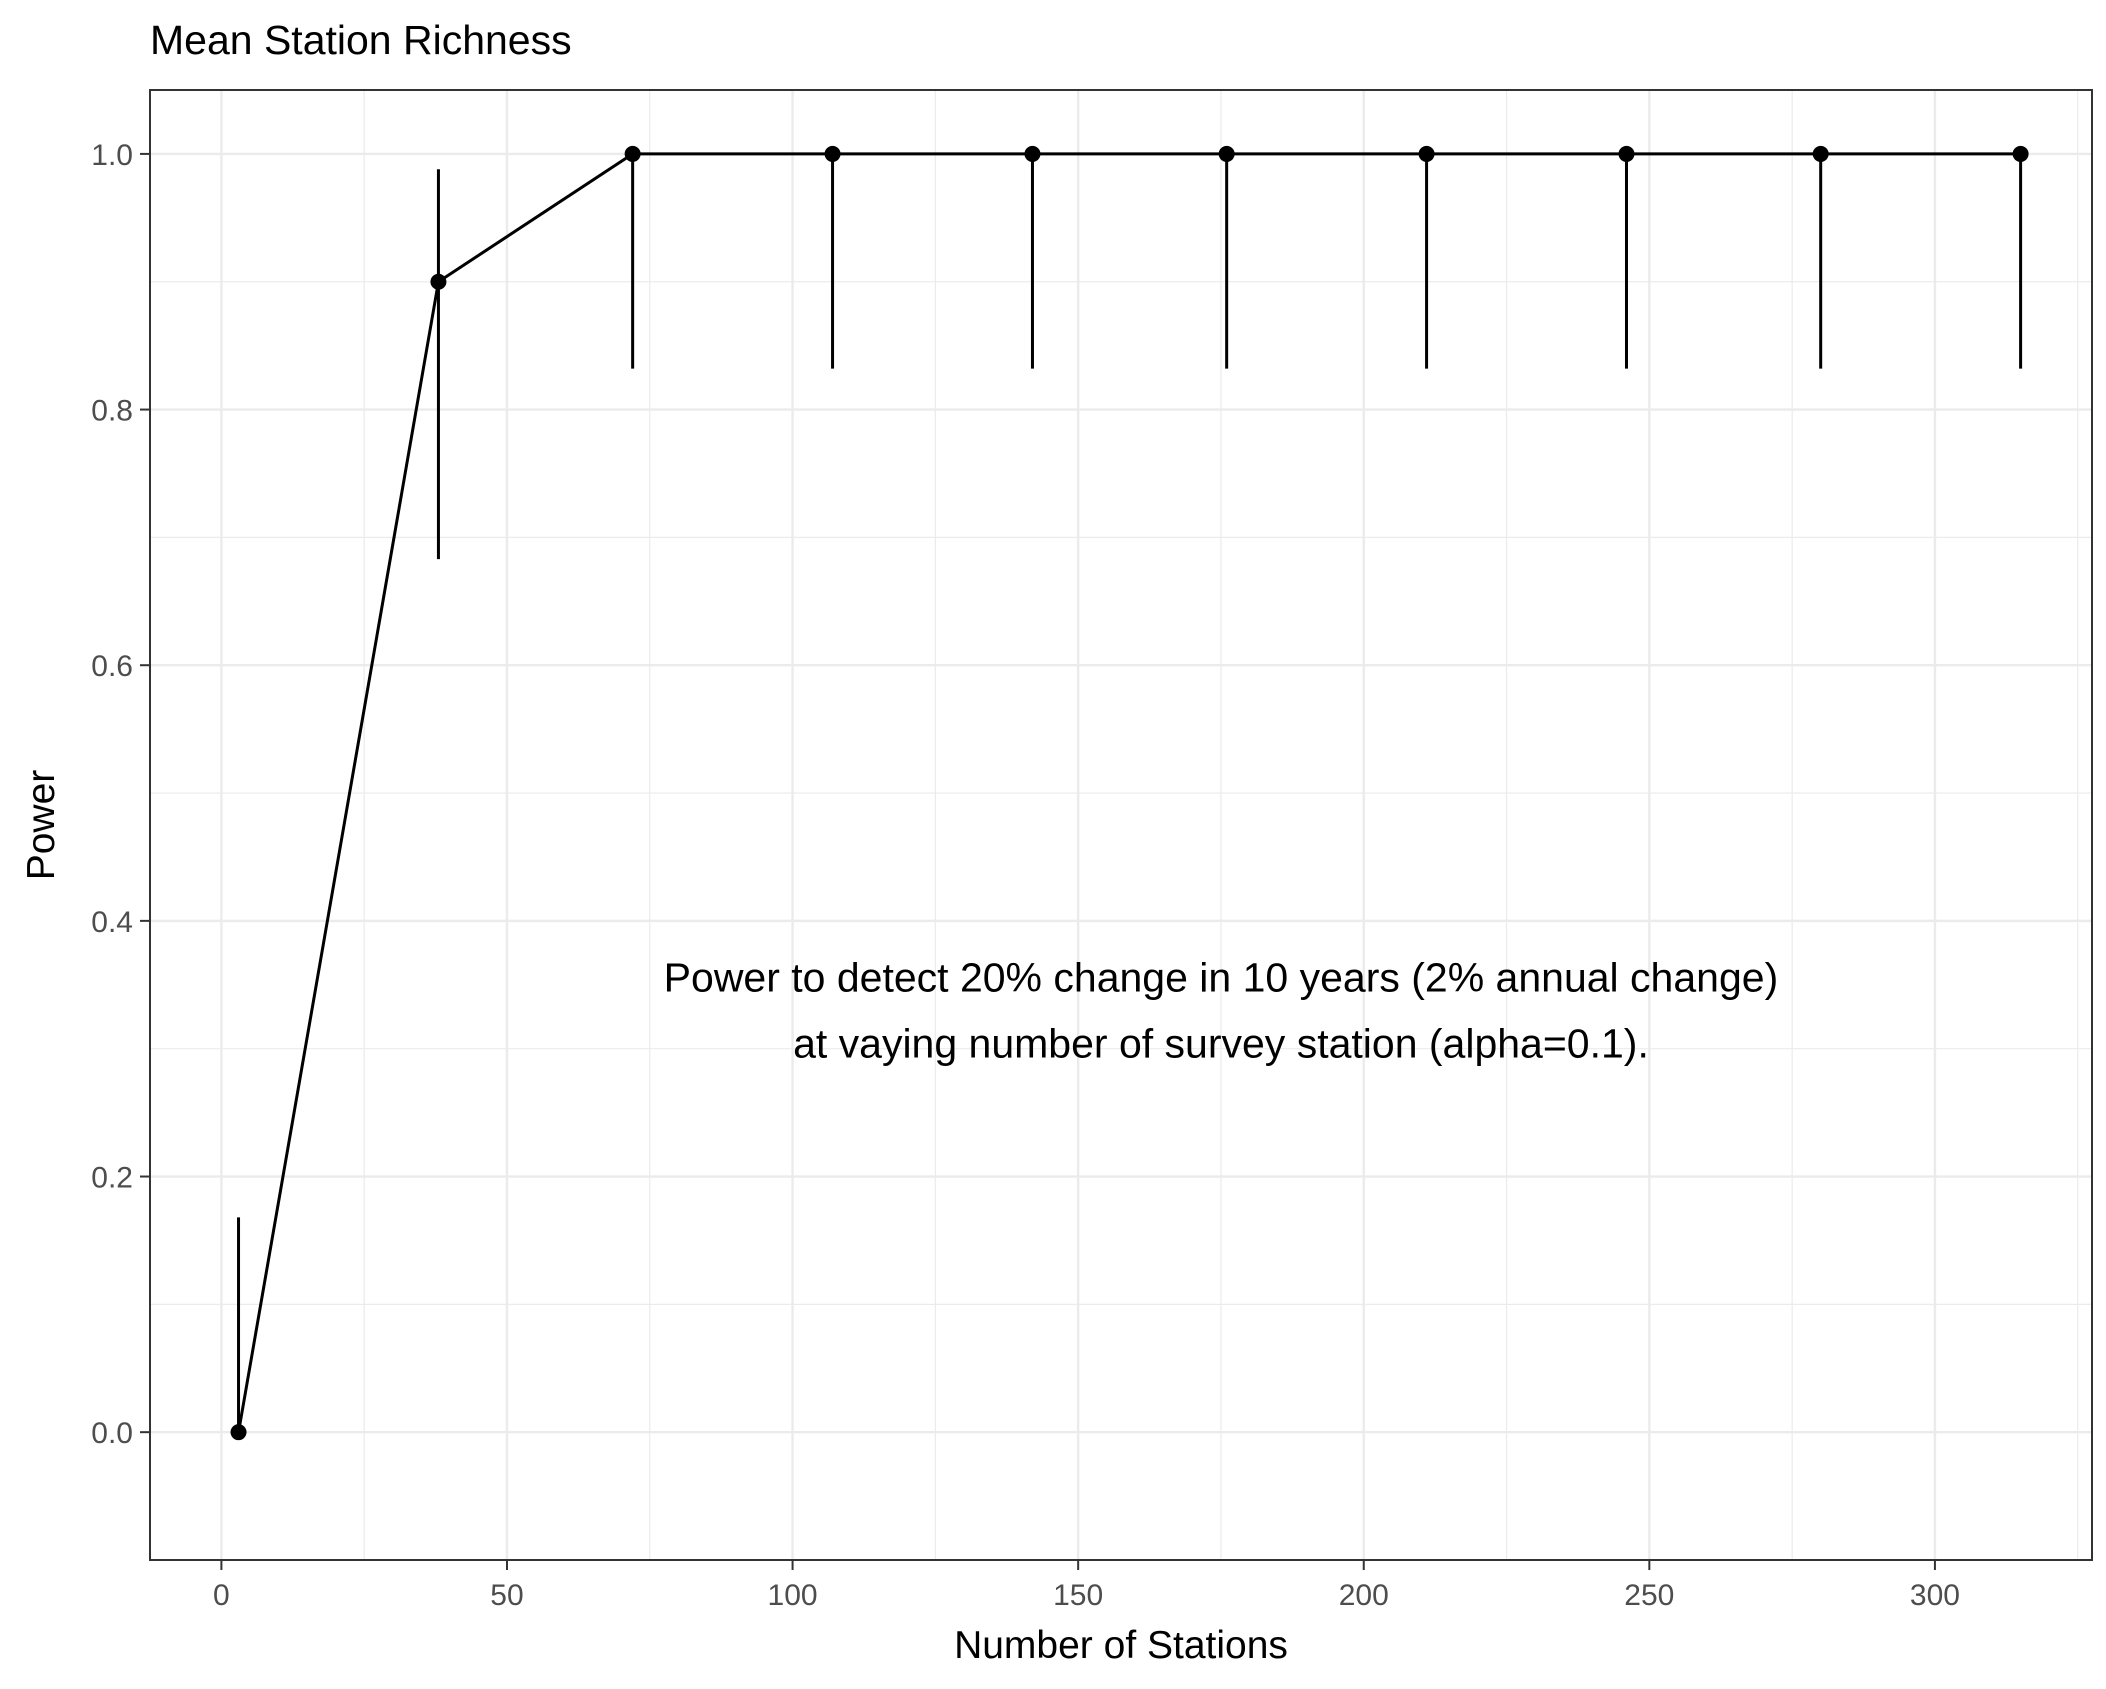 This screenshot has height=1689, width=2106. Describe the element at coordinates (112, 922) in the screenshot. I see `y-tick-label: 0.4` at that location.